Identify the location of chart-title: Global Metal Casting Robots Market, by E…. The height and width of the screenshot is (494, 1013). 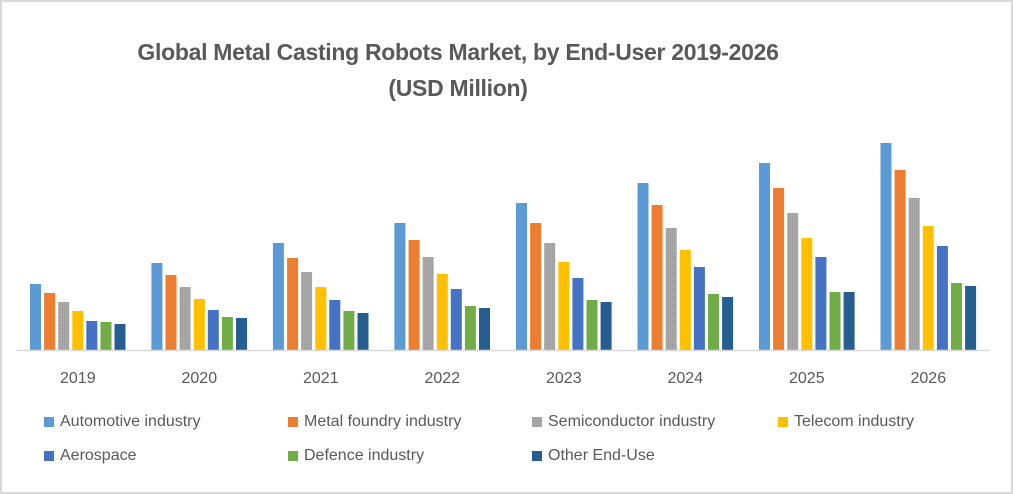
(458, 70).